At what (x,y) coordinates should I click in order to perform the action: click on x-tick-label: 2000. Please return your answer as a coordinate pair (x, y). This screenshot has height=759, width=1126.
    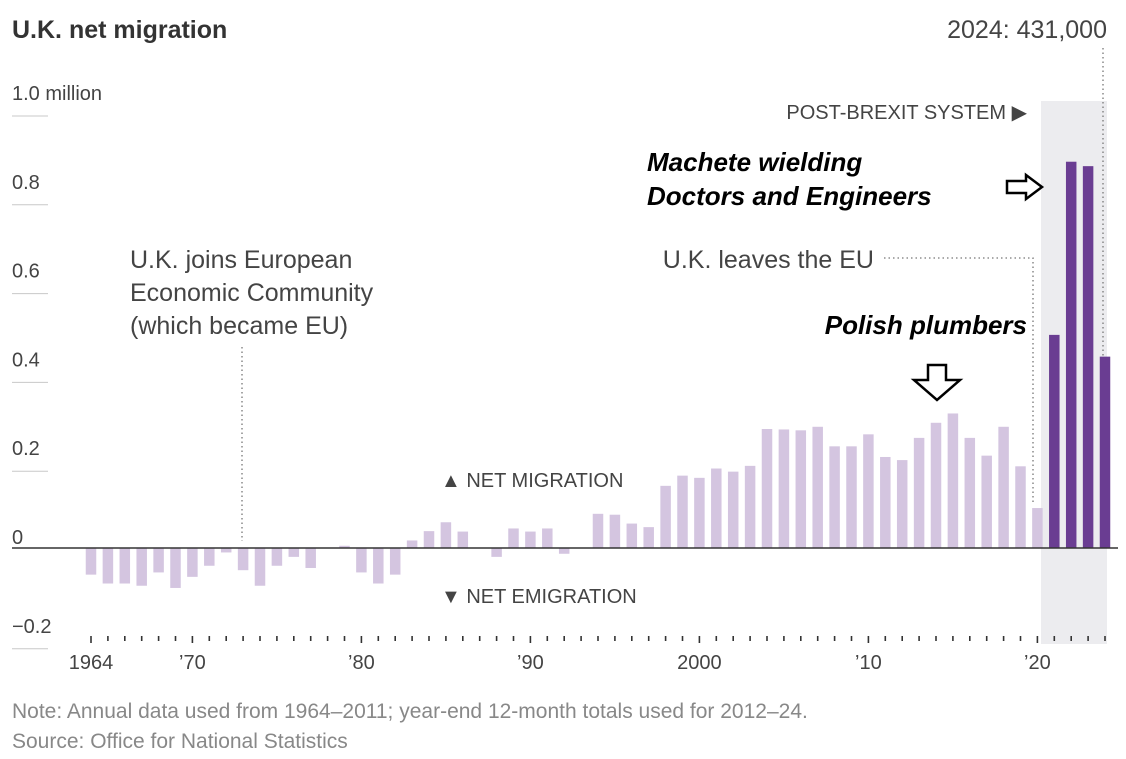
    Looking at the image, I should click on (699, 663).